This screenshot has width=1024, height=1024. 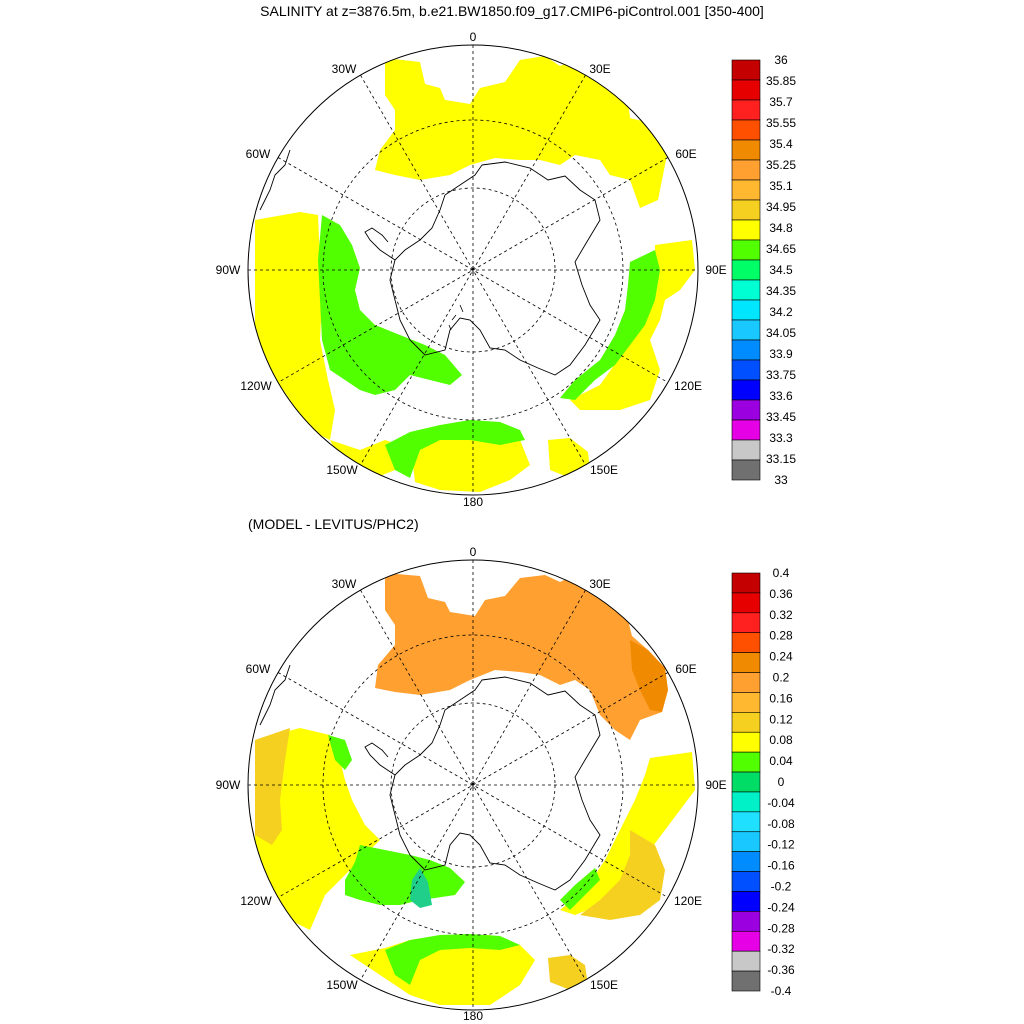 What do you see at coordinates (781, 417) in the screenshot?
I see `colorbar-label: 33.45` at bounding box center [781, 417].